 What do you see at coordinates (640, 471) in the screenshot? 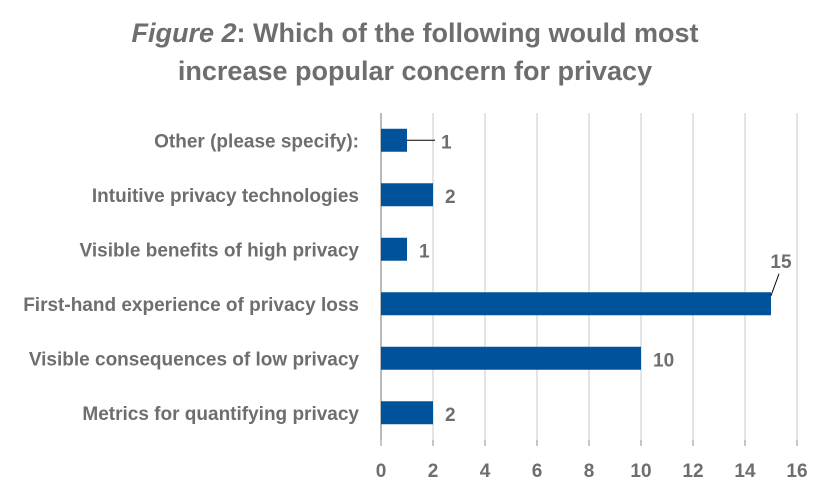
I see `x-tick-label: 10` at bounding box center [640, 471].